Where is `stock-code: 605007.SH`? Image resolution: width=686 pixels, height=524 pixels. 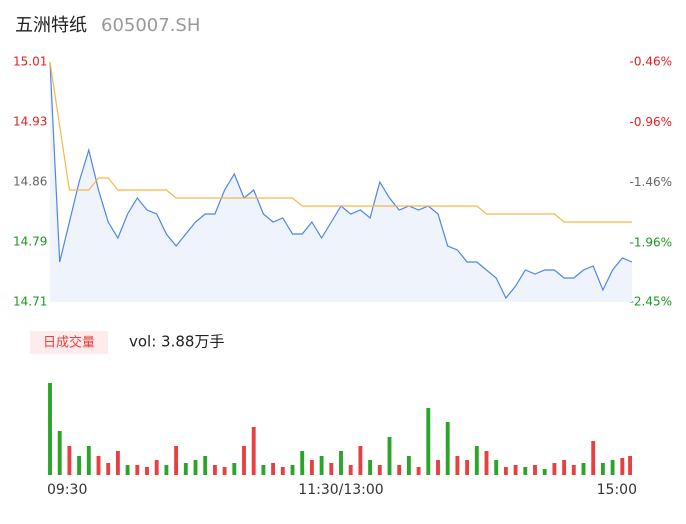 stock-code: 605007.SH is located at coordinates (150, 25).